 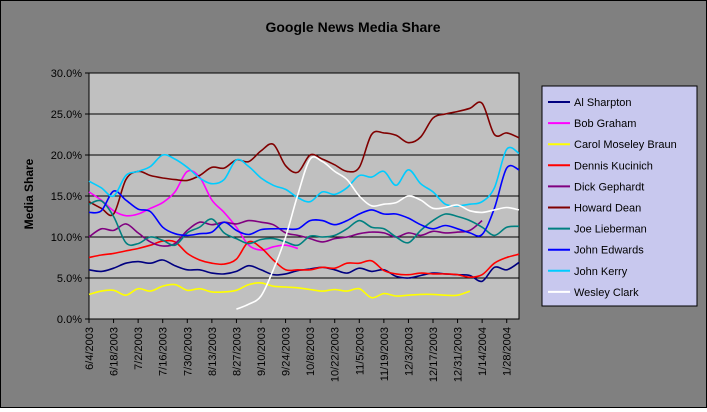 I want to click on legend-label: Carol Moseley Braun, so click(x=625, y=145).